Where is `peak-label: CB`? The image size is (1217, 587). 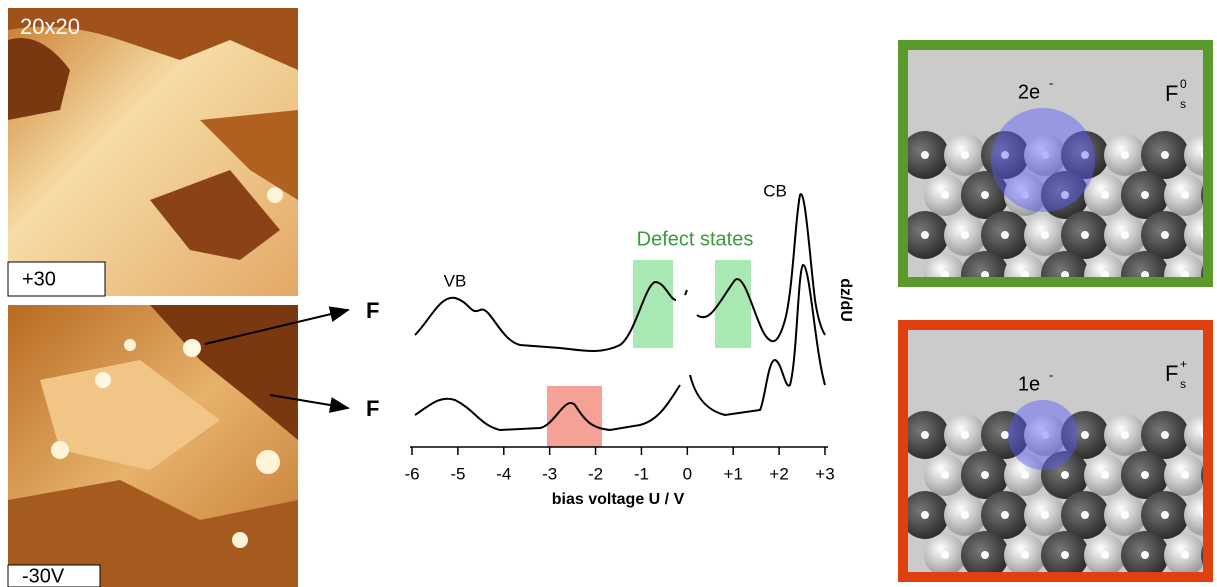
peak-label: CB is located at coordinates (775, 190).